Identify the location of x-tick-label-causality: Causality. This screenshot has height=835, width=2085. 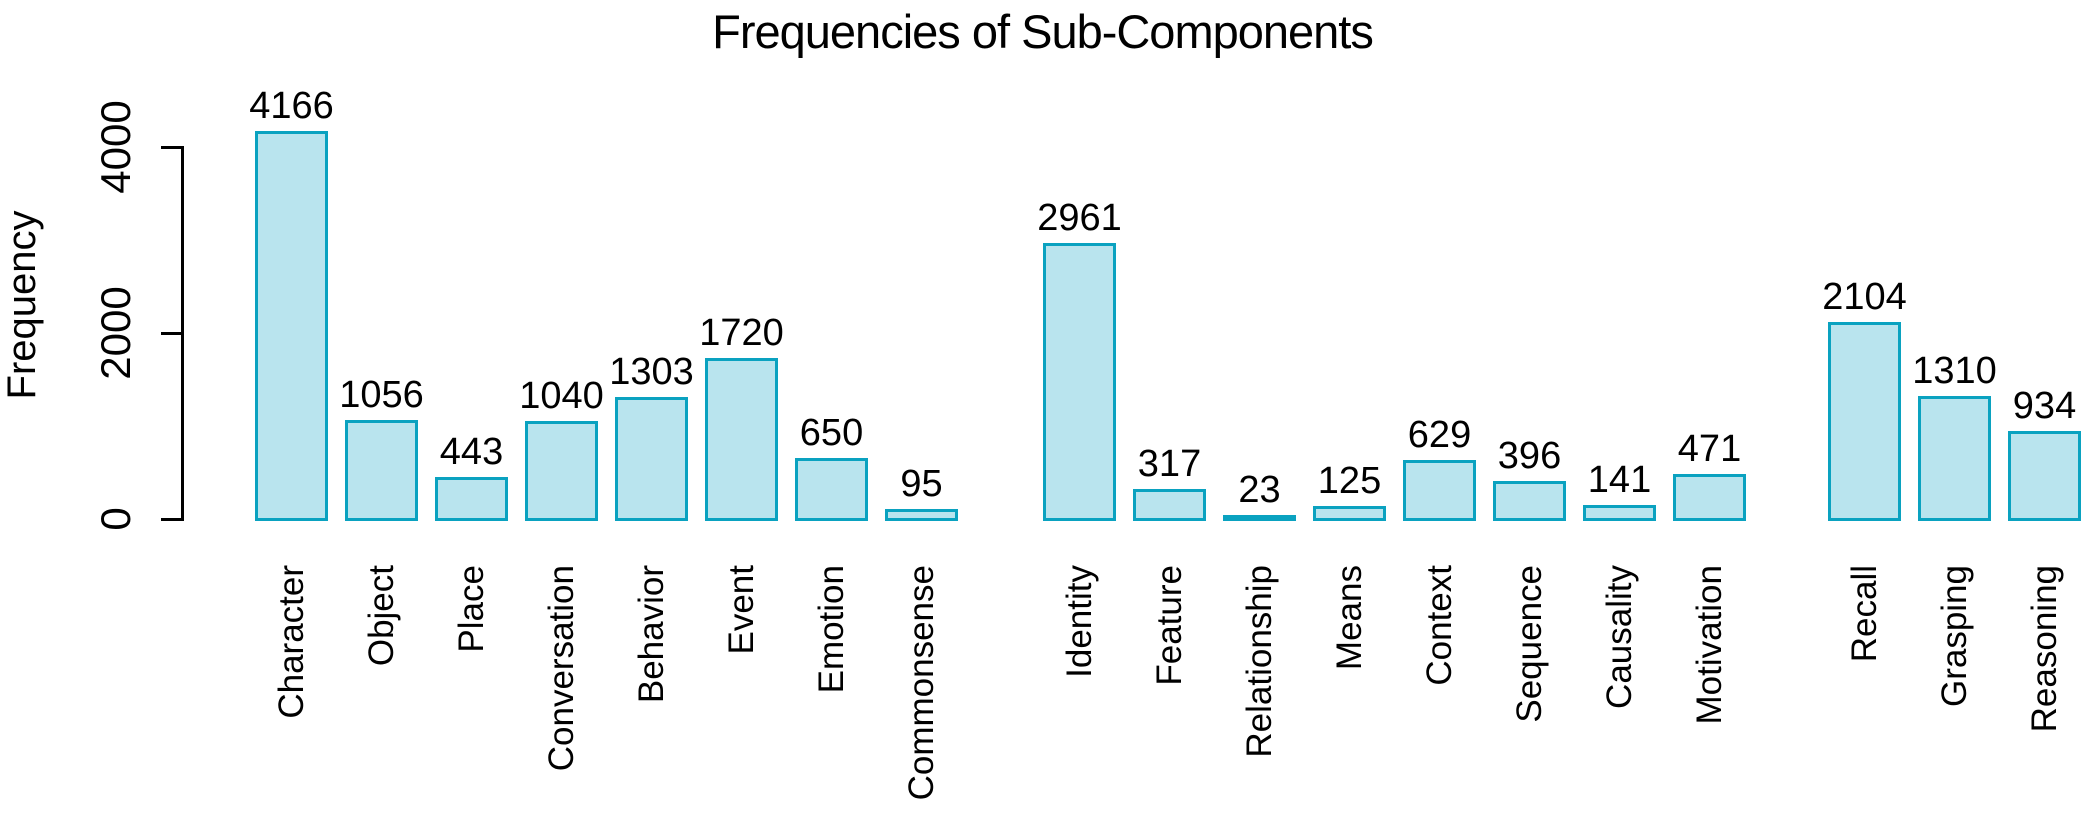
(1619, 637).